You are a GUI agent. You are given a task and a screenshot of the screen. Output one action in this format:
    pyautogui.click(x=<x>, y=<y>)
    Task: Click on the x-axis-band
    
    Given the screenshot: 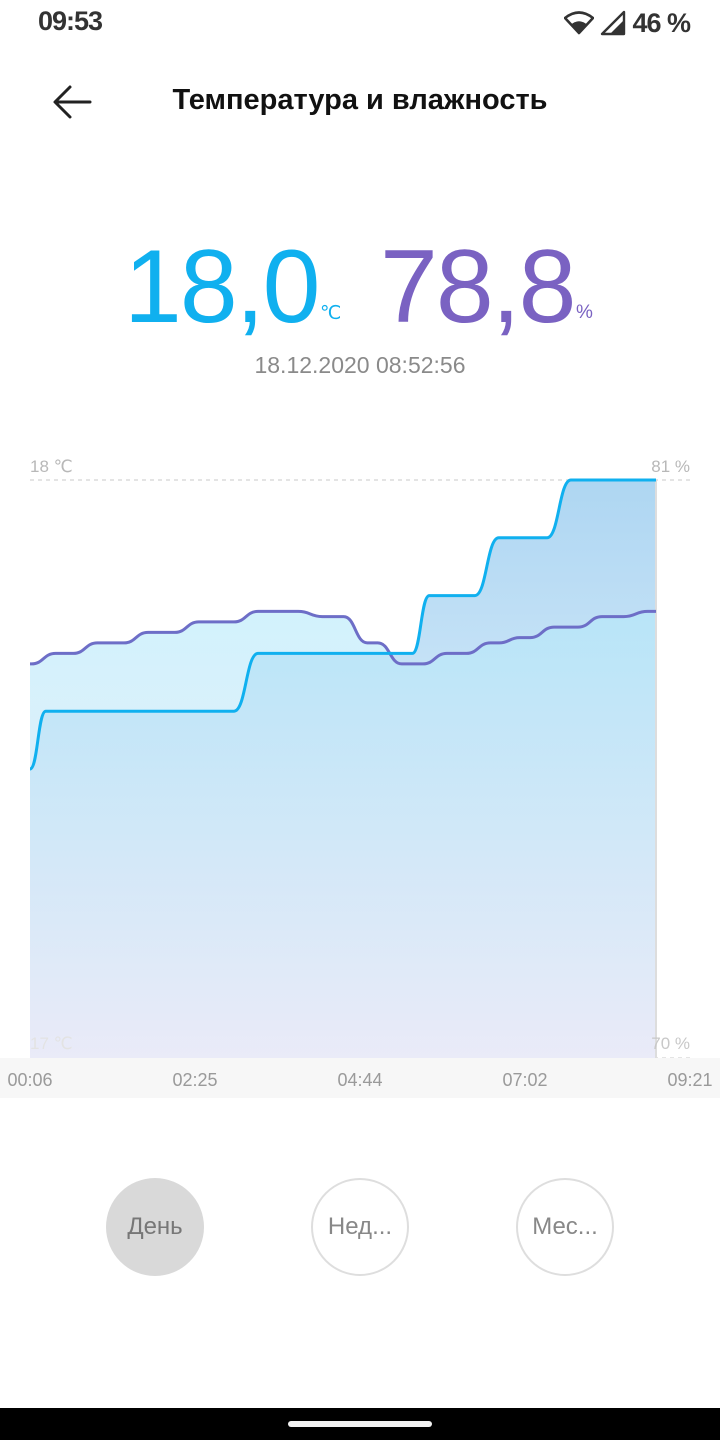 What is the action you would take?
    pyautogui.click(x=360, y=1078)
    